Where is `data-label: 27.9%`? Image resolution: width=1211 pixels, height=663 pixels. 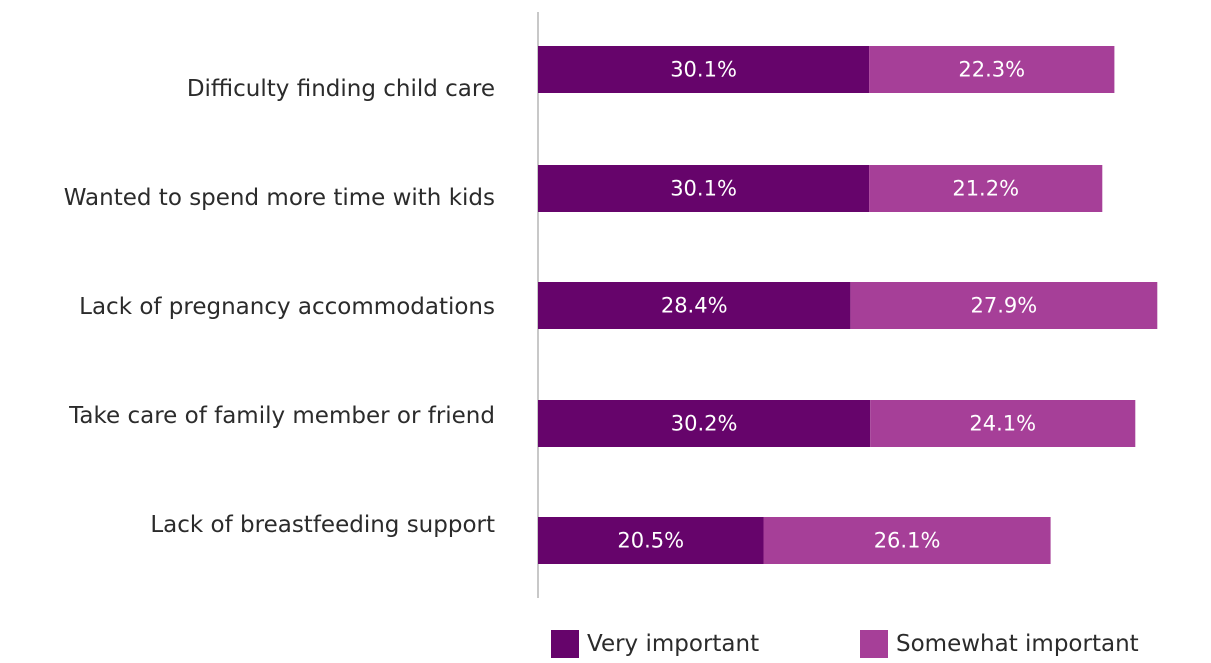 data-label: 27.9% is located at coordinates (1003, 306).